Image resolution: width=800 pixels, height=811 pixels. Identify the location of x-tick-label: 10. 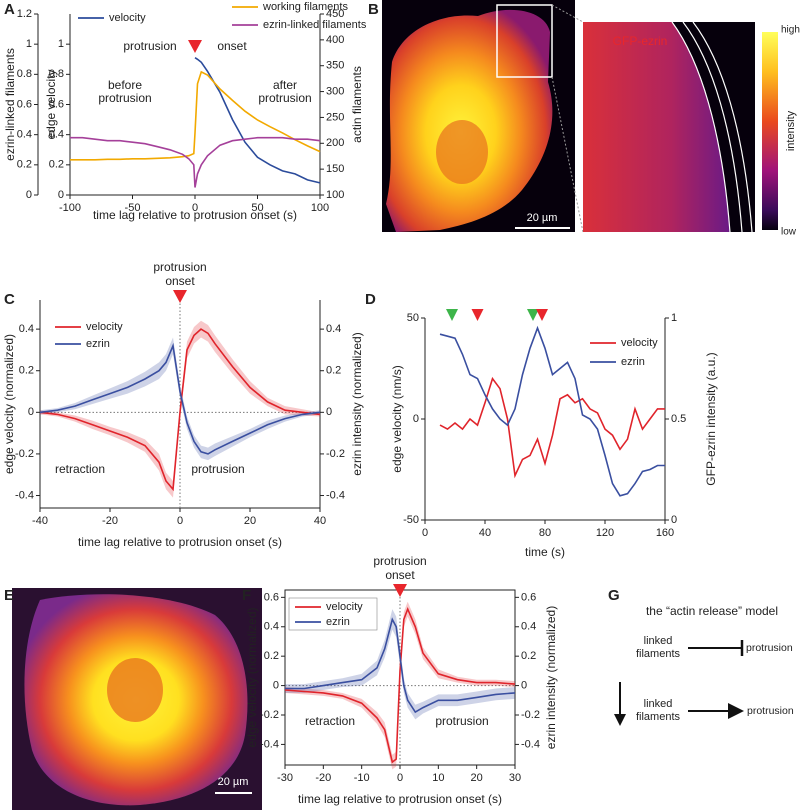
(438, 778).